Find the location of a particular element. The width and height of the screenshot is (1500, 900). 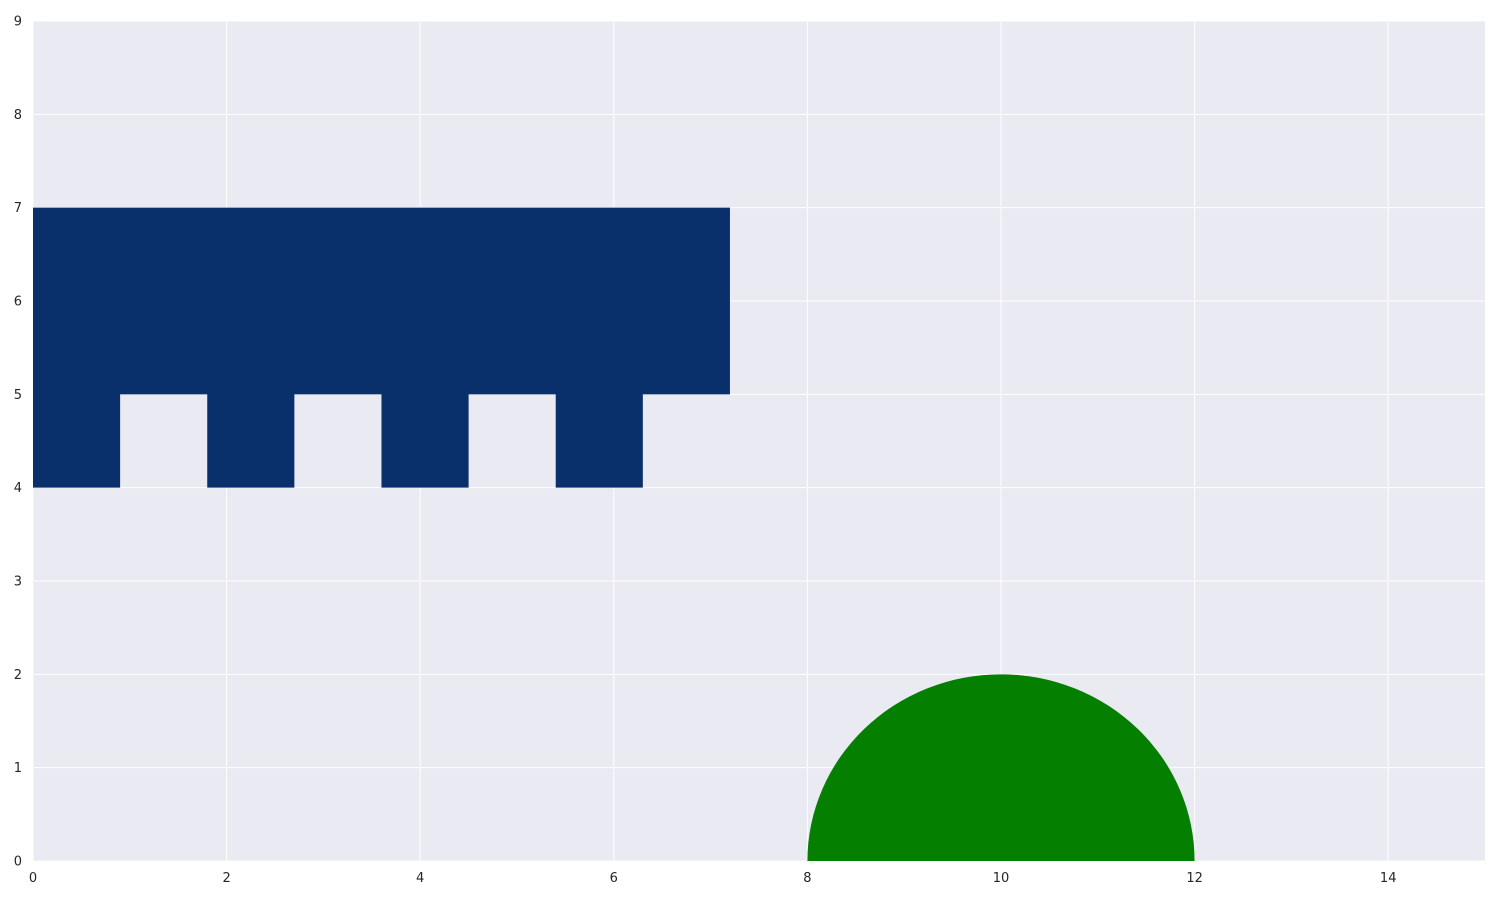

x-axis-ticks: 0 2 4 6 8 10 12 14 is located at coordinates (713, 878).